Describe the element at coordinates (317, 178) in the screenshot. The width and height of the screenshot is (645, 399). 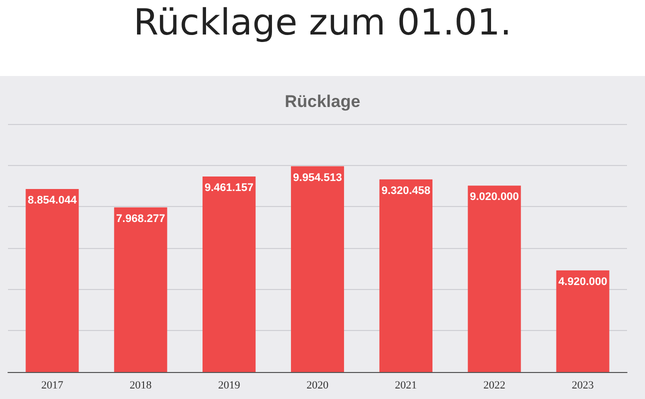
I see `data-label: 9.954.513` at that location.